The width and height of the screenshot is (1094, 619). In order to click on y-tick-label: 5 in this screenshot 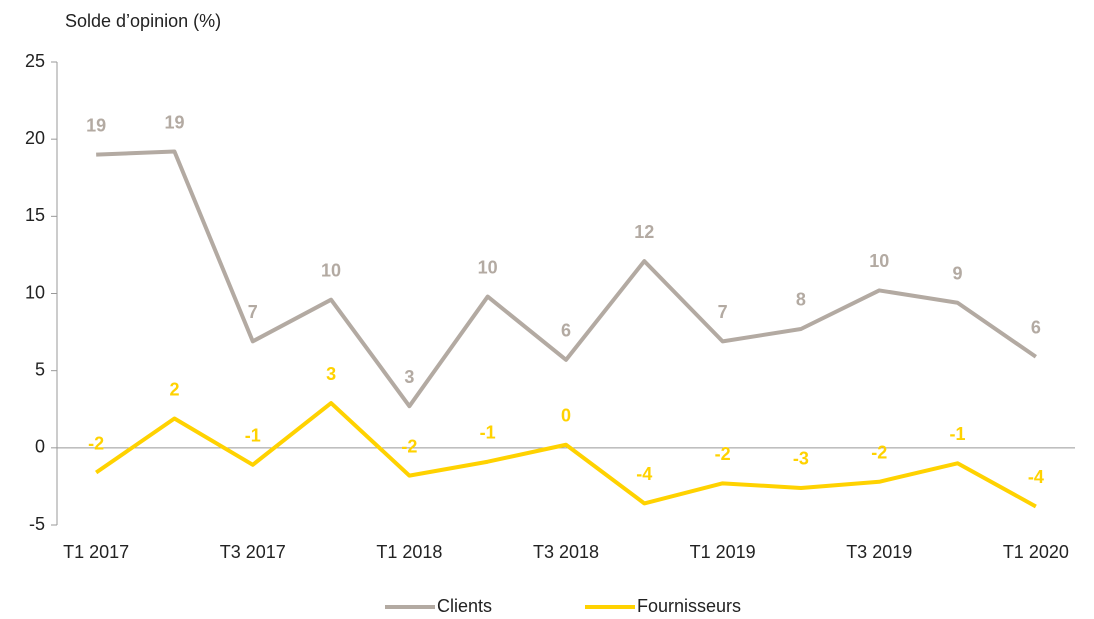, I will do `click(40, 369)`.